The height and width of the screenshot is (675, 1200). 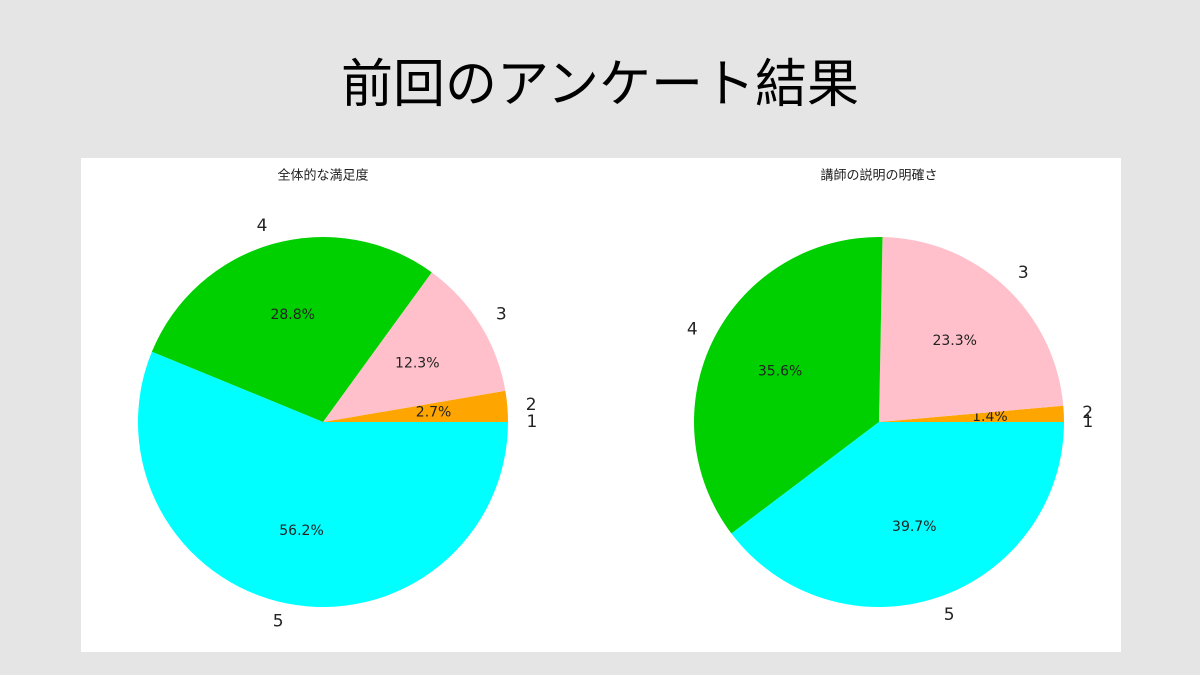 What do you see at coordinates (292, 315) in the screenshot?
I see `value-label: 28.8%` at bounding box center [292, 315].